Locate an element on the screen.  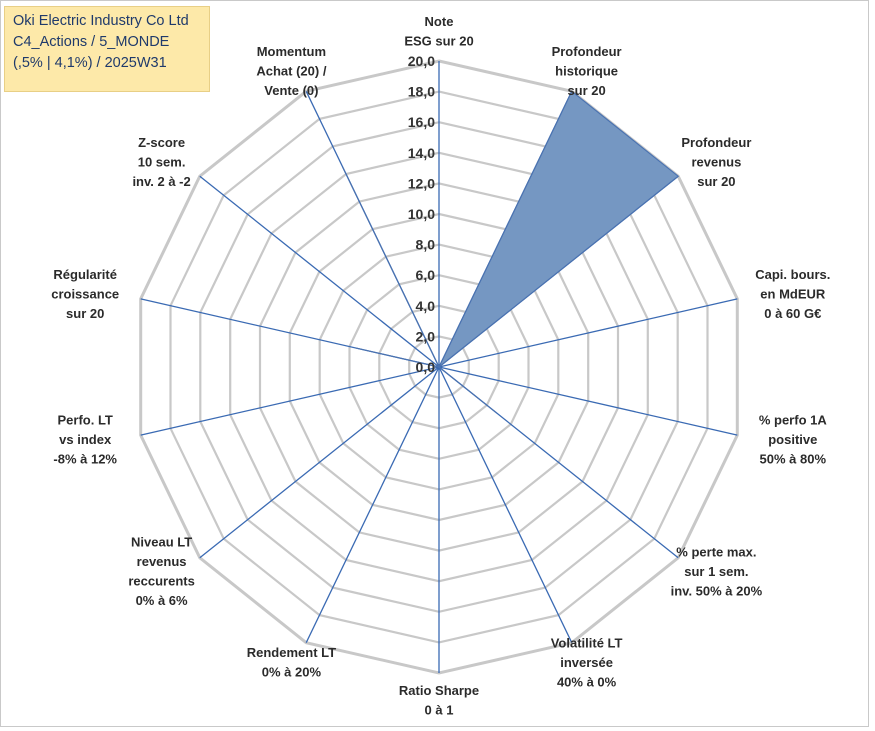
axis-label-line: inversée is located at coordinates (586, 662).